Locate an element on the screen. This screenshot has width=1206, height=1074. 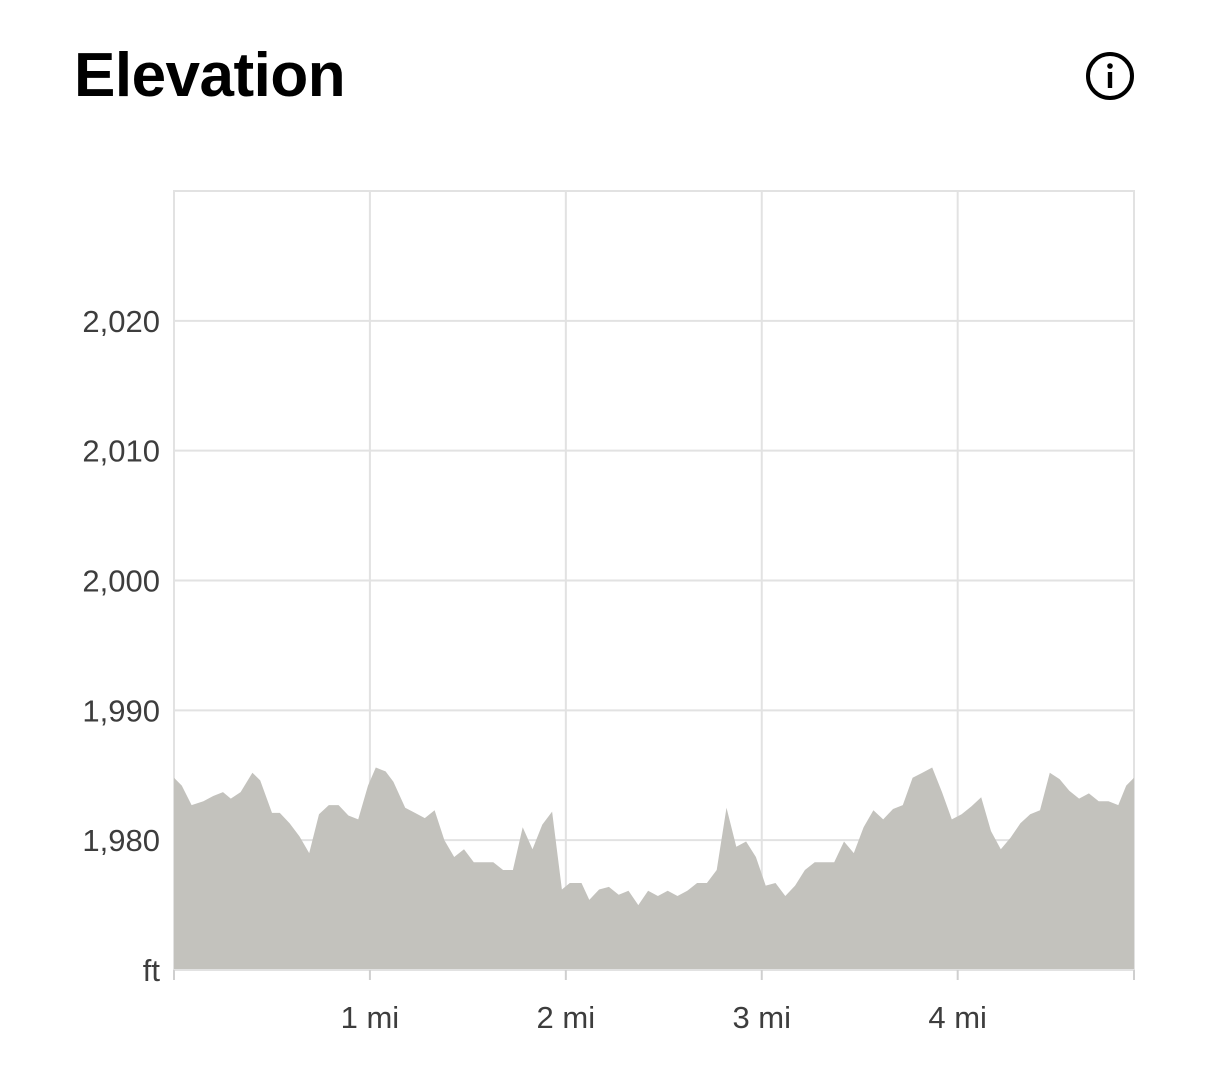
y-unit-label: ft is located at coordinates (152, 970).